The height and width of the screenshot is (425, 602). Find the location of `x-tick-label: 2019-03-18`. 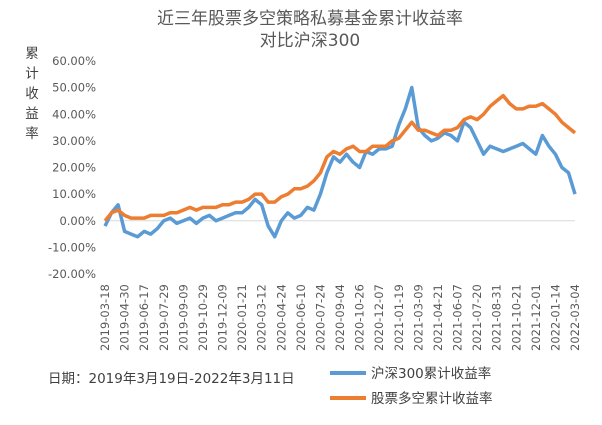

x-tick-label: 2019-03-18 is located at coordinates (105, 317).